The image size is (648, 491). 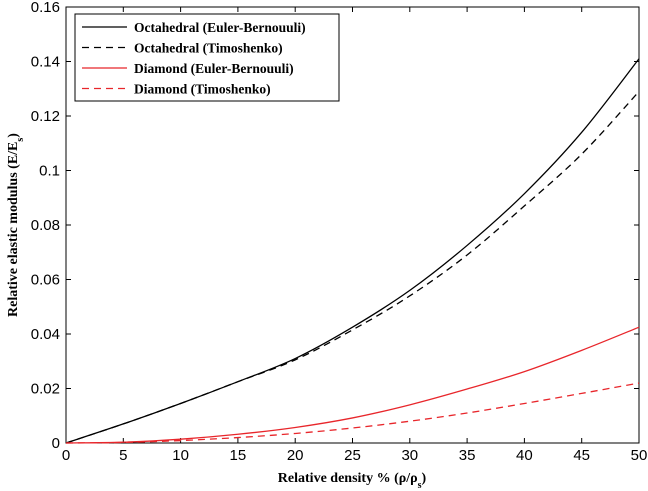 What do you see at coordinates (220, 27) in the screenshot?
I see `legend-label-1: Octahedral (Euler-Bernouuli)` at bounding box center [220, 27].